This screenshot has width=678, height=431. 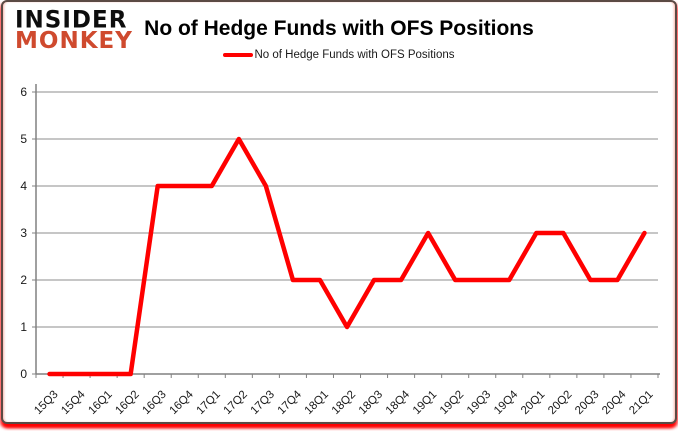 What do you see at coordinates (452, 403) in the screenshot?
I see `x-axis-label: 19Q2` at bounding box center [452, 403].